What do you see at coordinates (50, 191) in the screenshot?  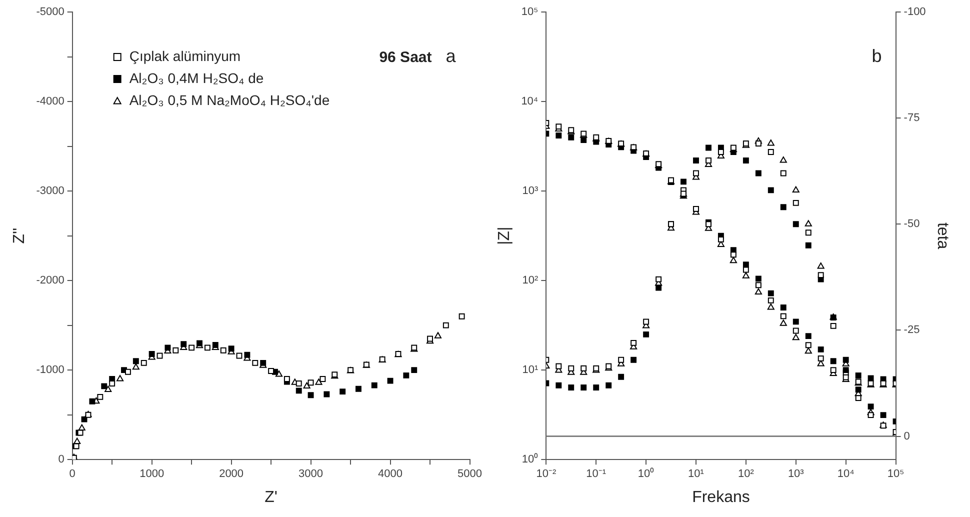 I see `y-tick-label: -3000` at bounding box center [50, 191].